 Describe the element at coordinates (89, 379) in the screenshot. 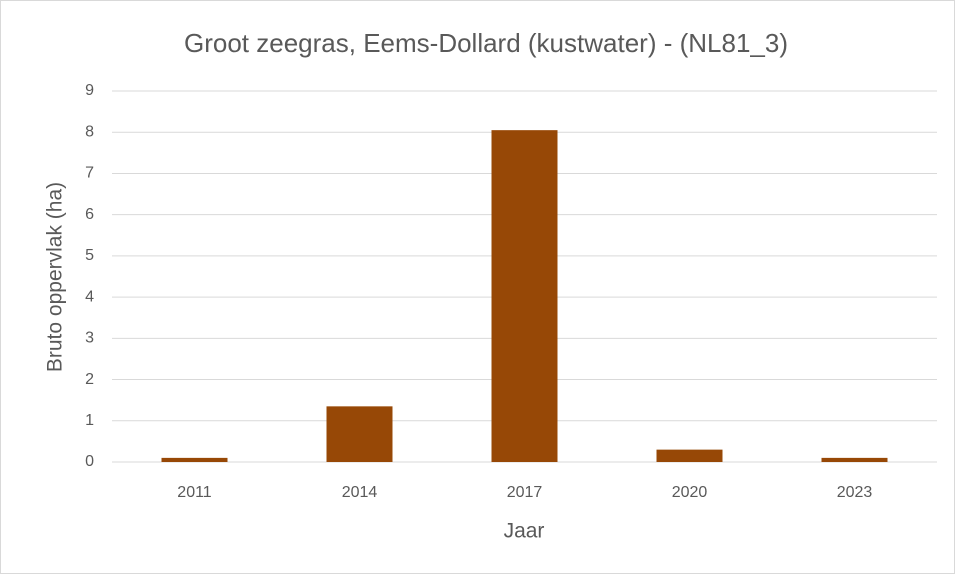

I see `y-tick-label: 2` at that location.